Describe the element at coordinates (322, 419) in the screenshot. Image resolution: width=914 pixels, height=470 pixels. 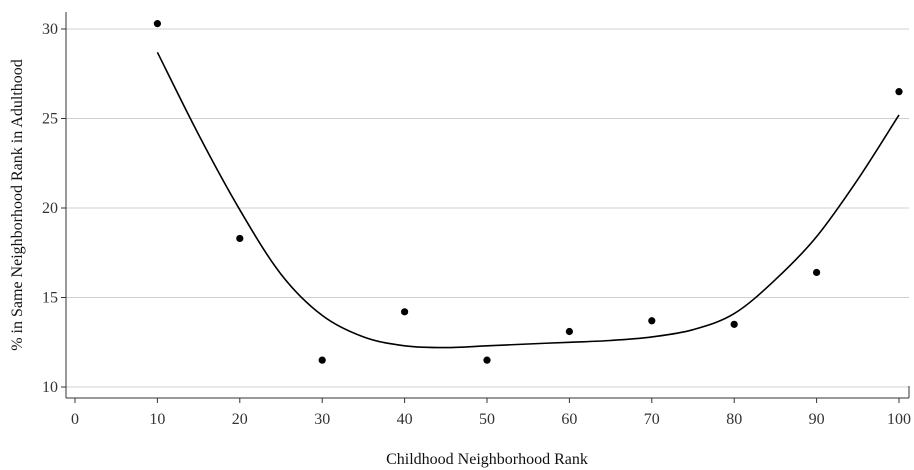
I see `x-tick-label: 30` at that location.